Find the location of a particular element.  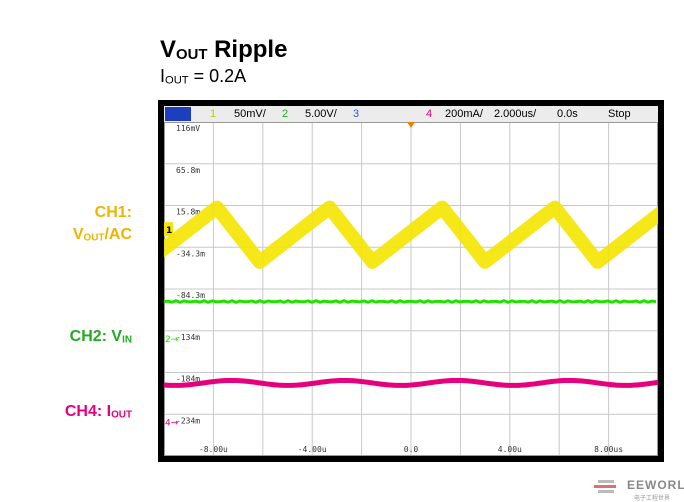

ch4-number: 4 is located at coordinates (429, 114).